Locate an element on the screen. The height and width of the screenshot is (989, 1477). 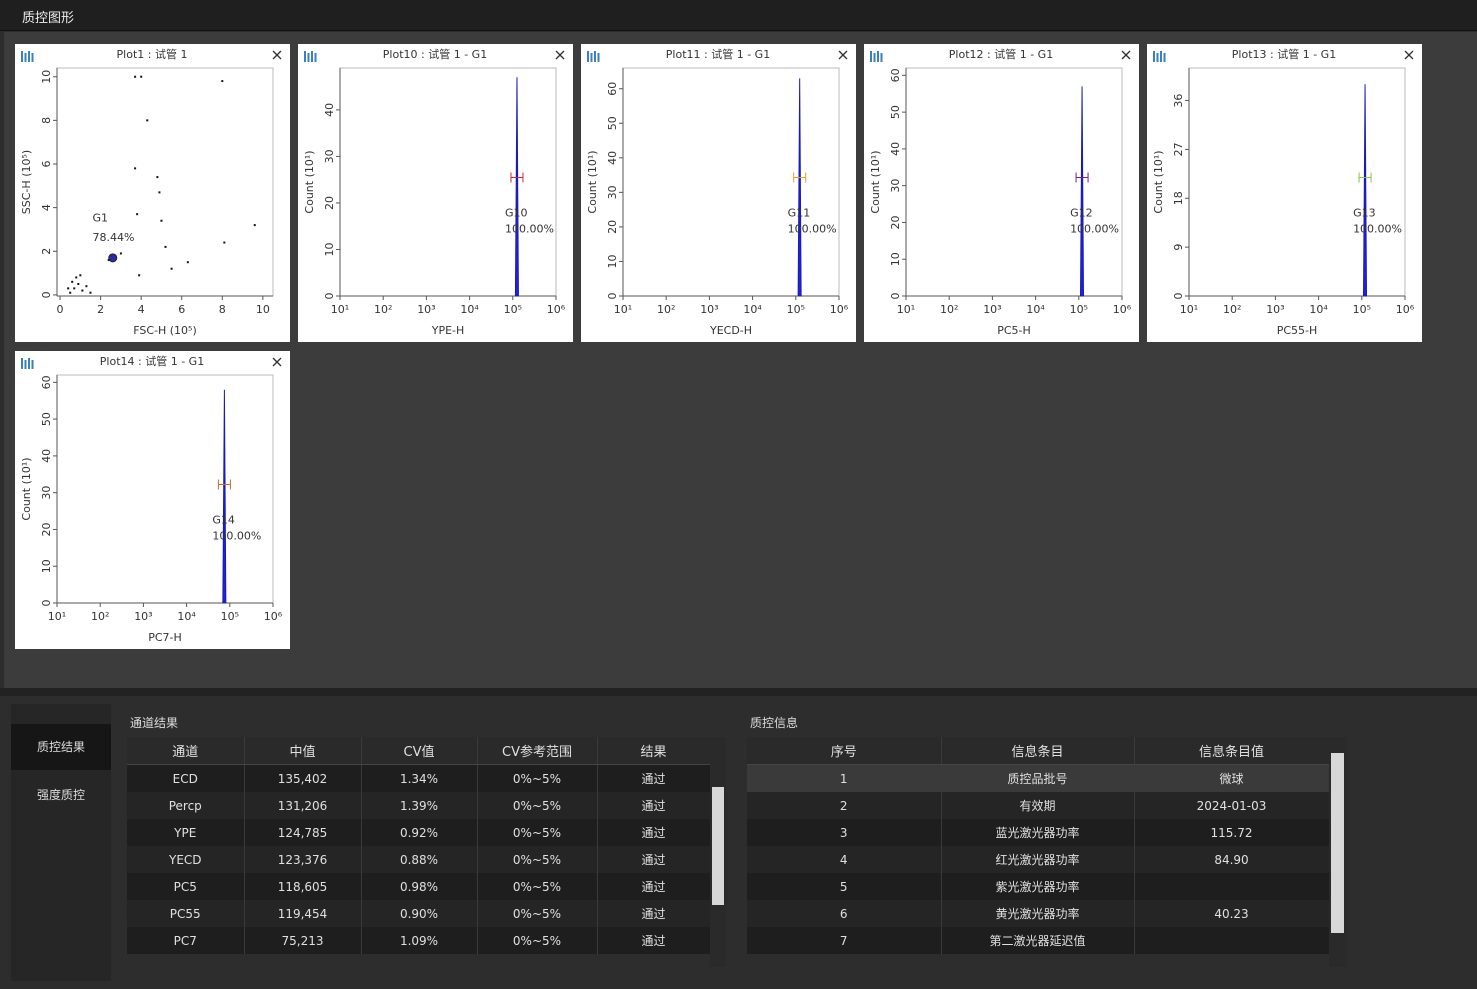
table-row: YPE 124,785 0.92% 0%~5% 通过 is located at coordinates (418, 832).